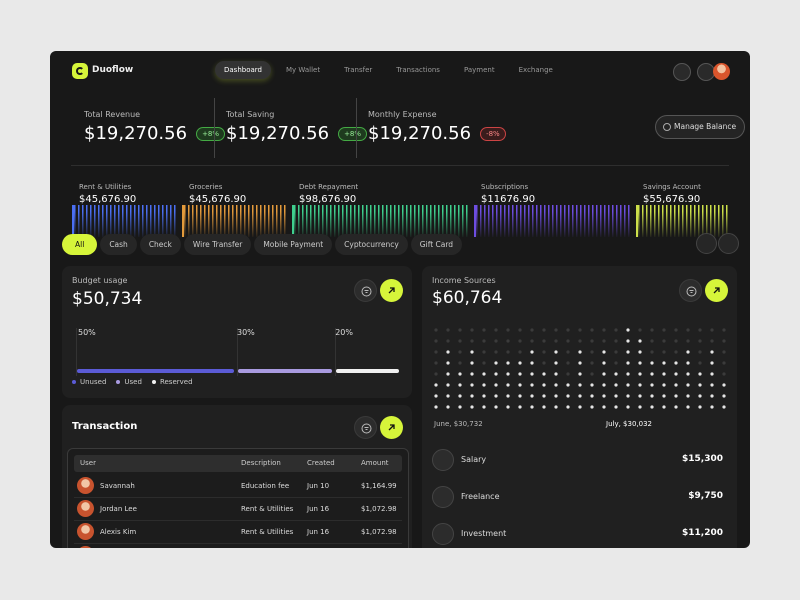 This screenshot has width=800, height=600. I want to click on source-label: Salary, so click(474, 459).